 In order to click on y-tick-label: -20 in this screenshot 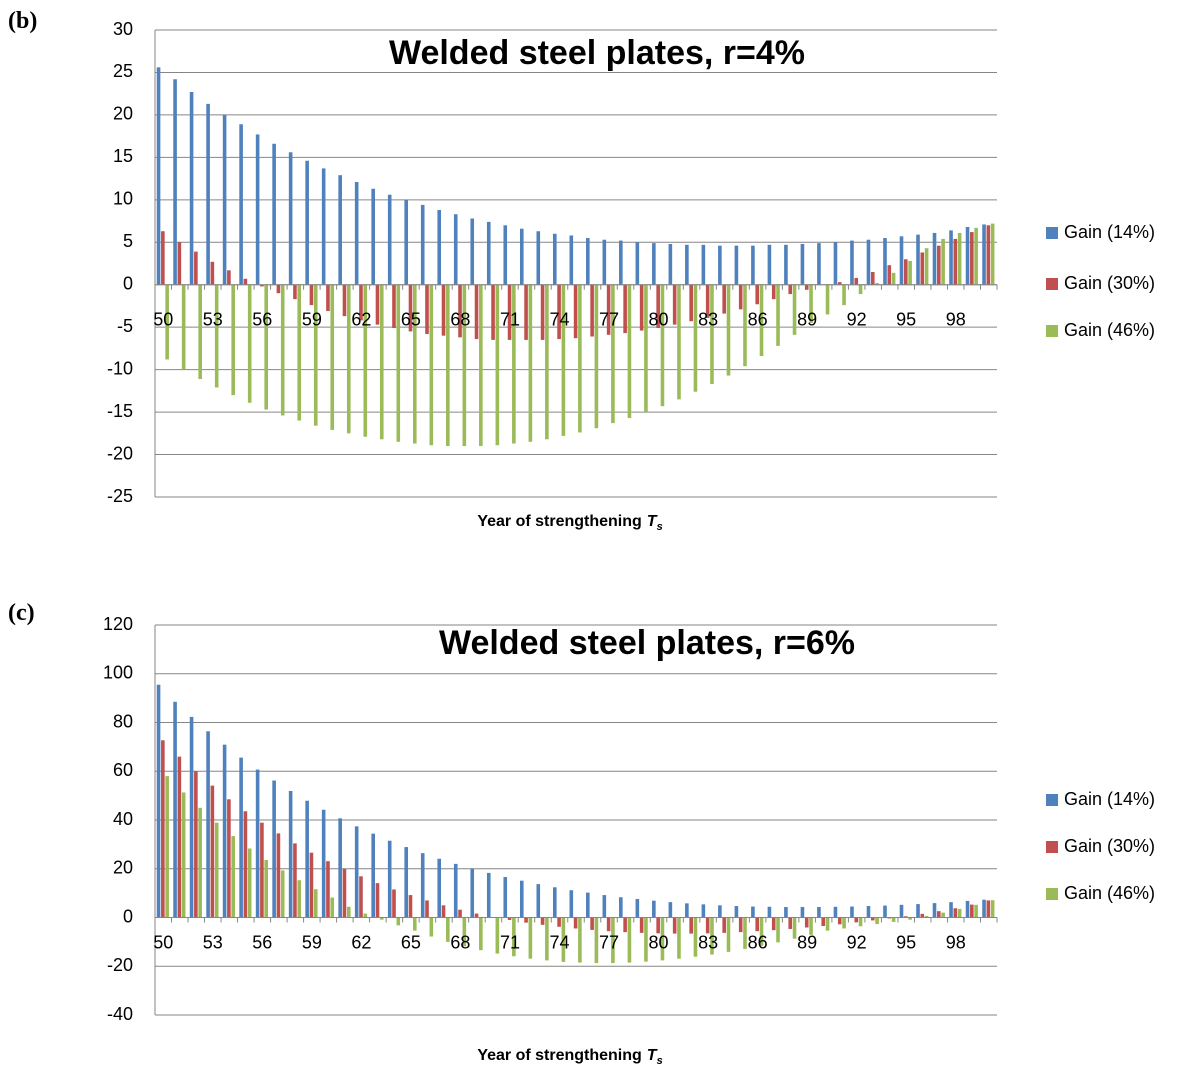, I will do `click(120, 965)`.